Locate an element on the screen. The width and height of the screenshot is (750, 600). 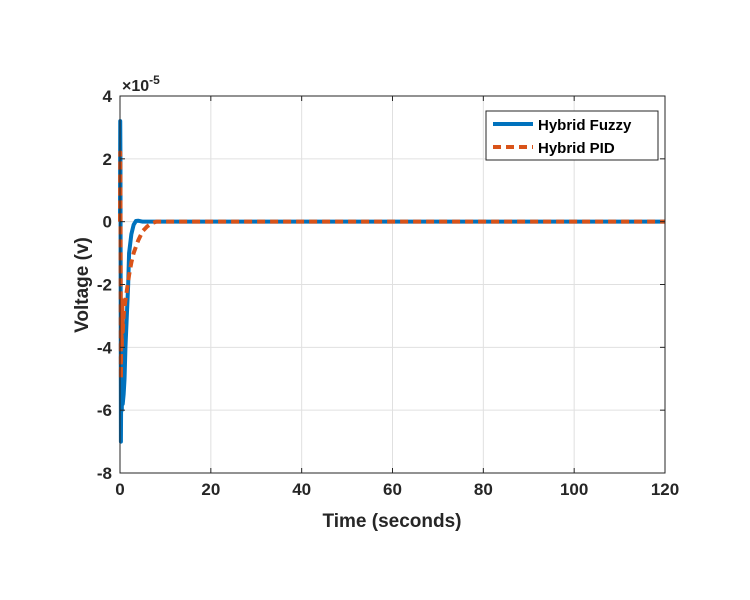
y-exponent-label: ×10⁻⁵ is located at coordinates (141, 84).